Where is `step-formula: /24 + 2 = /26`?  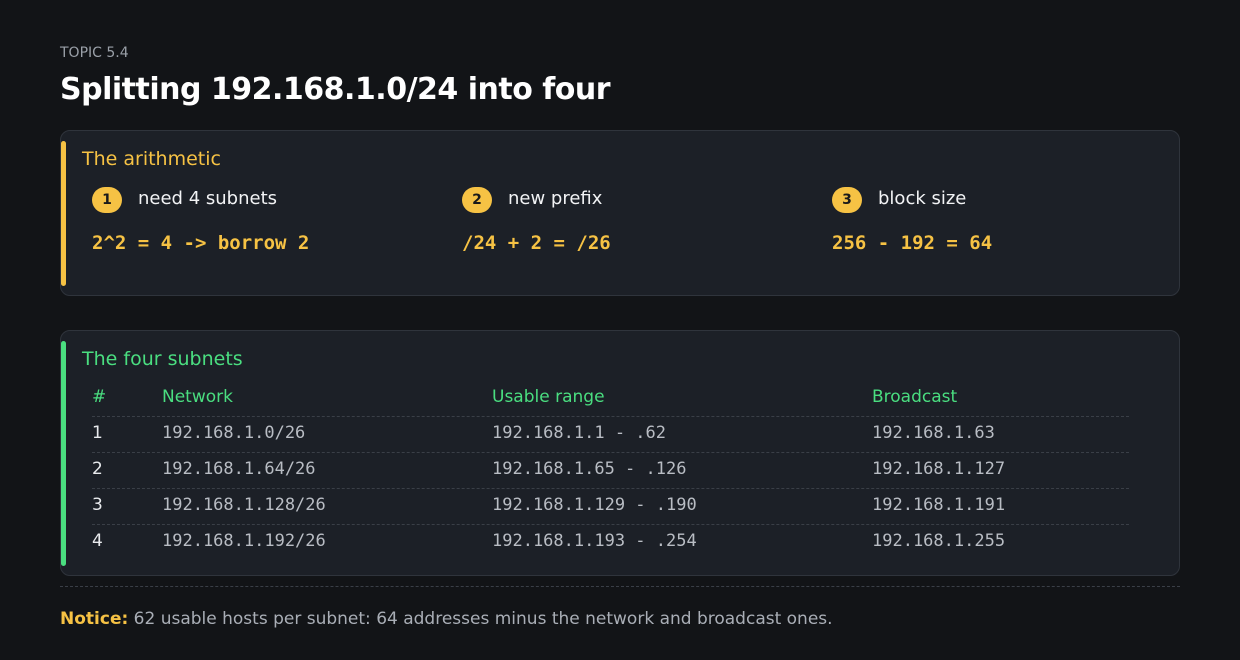
step-formula: /24 + 2 = /26 is located at coordinates (536, 243).